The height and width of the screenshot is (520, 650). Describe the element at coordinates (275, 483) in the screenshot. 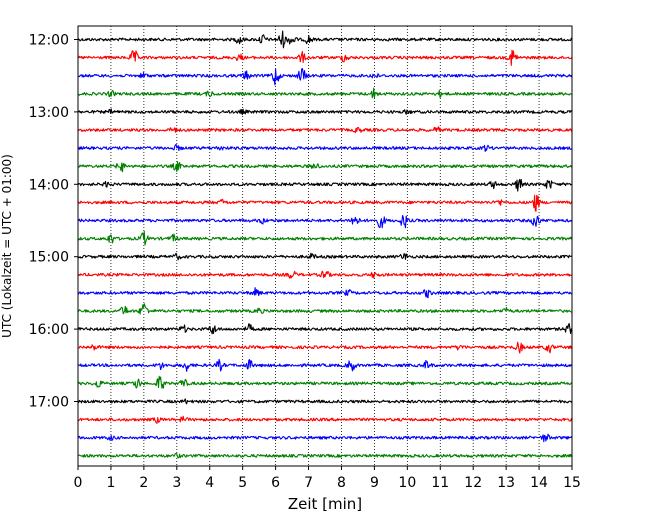

I see `x-tick-label-6: 6` at that location.